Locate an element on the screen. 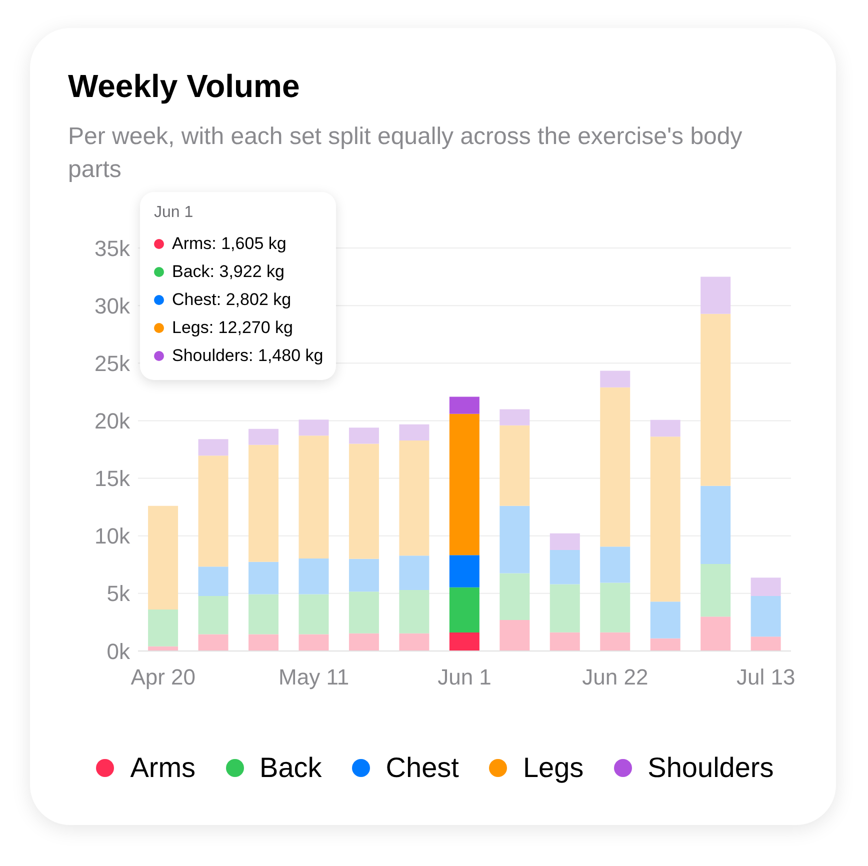 The image size is (868, 866). legend-label: Chest is located at coordinates (422, 768).